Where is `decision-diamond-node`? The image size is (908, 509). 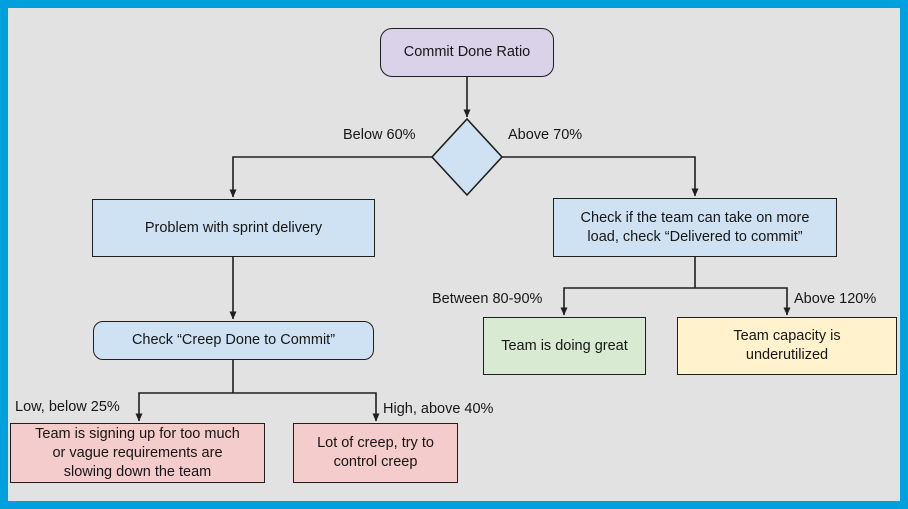 decision-diamond-node is located at coordinates (467, 157).